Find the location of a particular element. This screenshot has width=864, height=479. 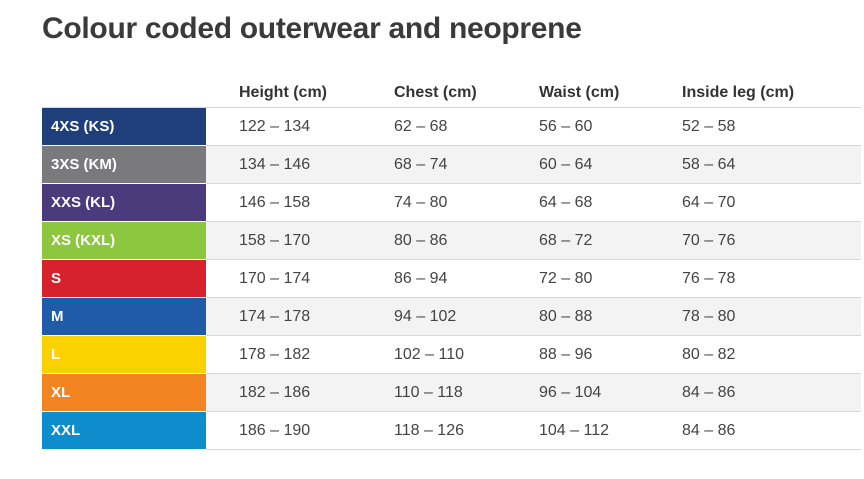

waist-cell: 80 – 88 is located at coordinates (610, 316).